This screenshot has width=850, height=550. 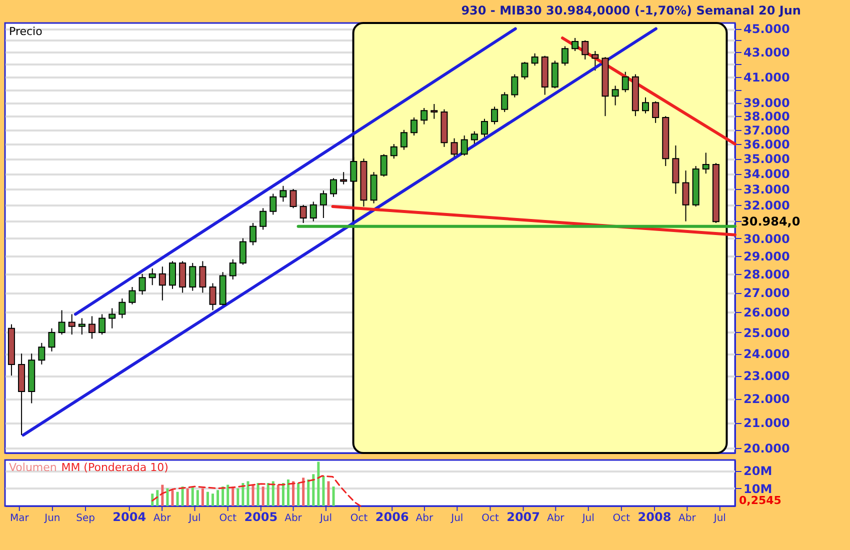 I want to click on text: 0,2545, so click(x=760, y=500).